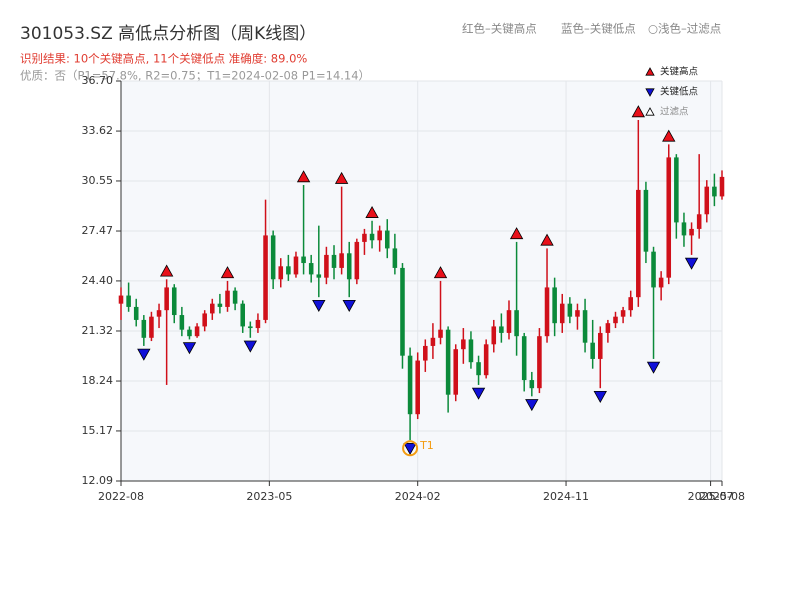 The height and width of the screenshot is (600, 800). Describe the element at coordinates (722, 496) in the screenshot. I see `x-tick-label: 2025-08` at that location.